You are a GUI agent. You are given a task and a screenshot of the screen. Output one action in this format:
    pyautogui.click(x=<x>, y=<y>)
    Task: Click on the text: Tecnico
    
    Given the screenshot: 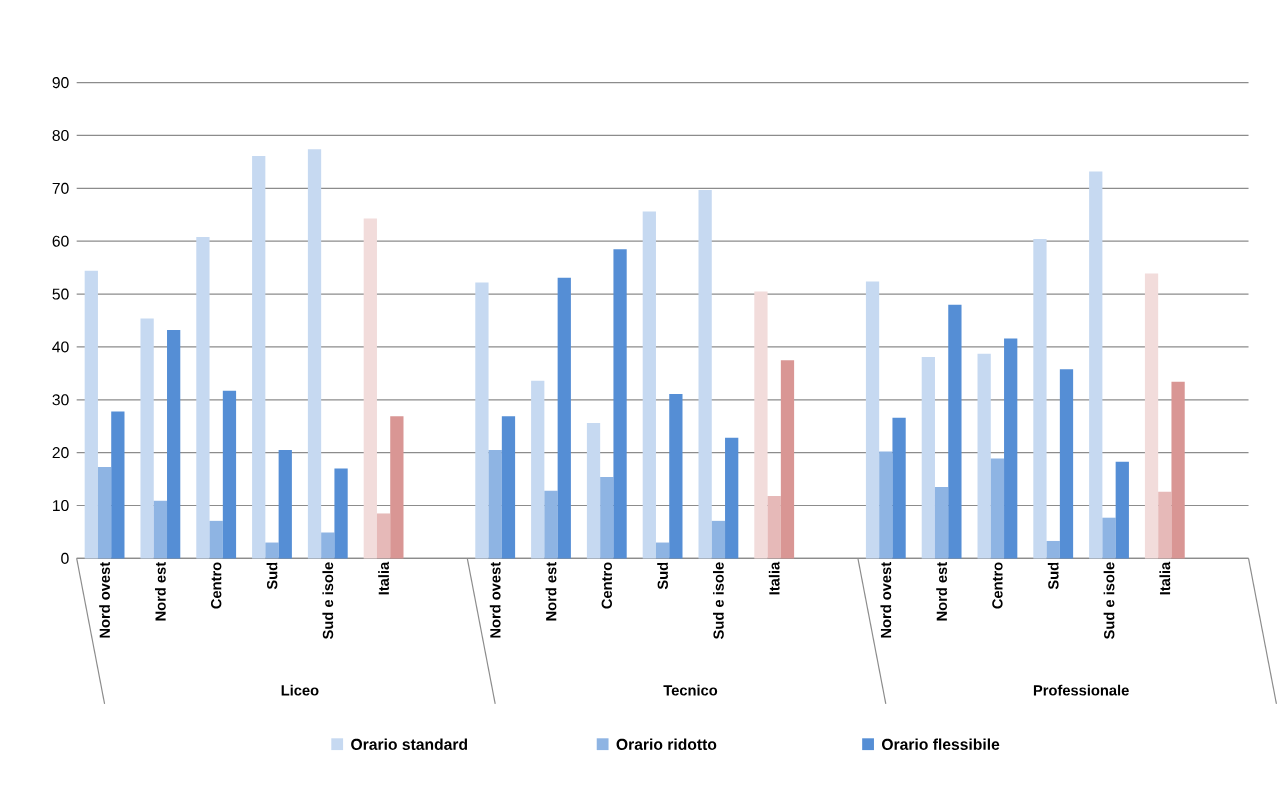 What is the action you would take?
    pyautogui.click(x=690, y=690)
    